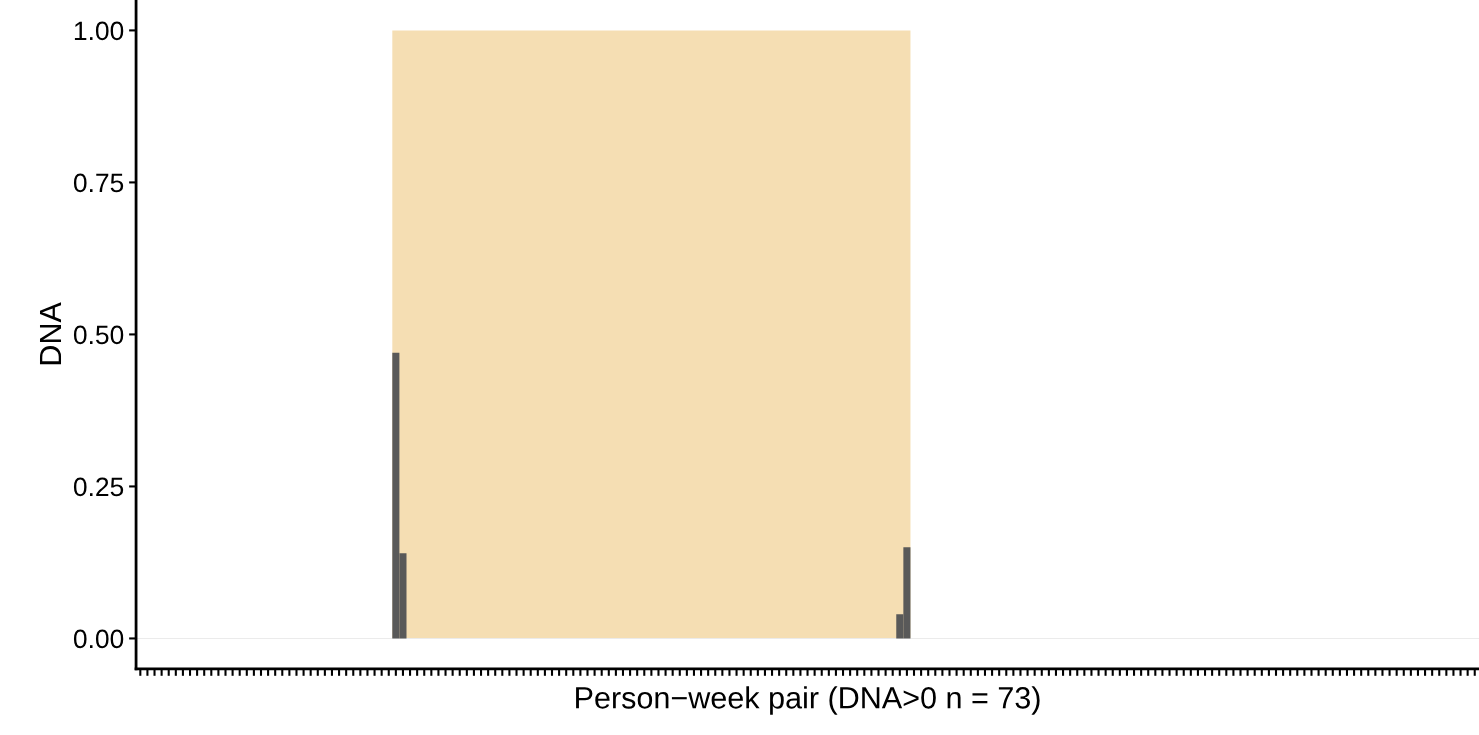 This screenshot has height=735, width=1479. Describe the element at coordinates (98, 183) in the screenshot. I see `y-tick-label: 0.75` at that location.